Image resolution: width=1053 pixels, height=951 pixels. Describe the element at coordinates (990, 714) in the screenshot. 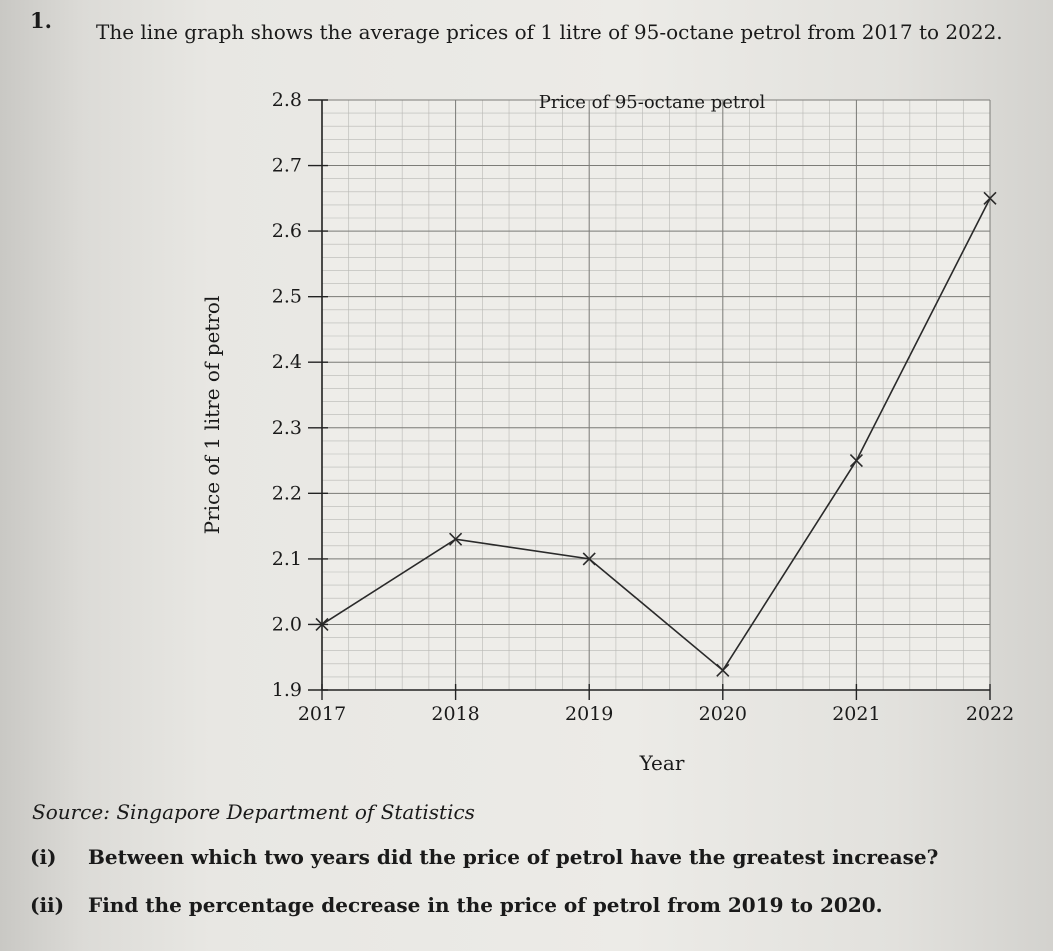

I see `x-tick-label: 2022` at that location.